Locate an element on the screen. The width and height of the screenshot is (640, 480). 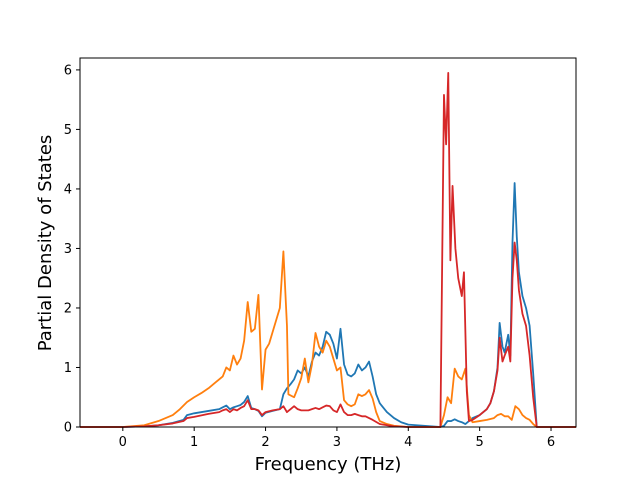
x-tick-label: 4 is located at coordinates (408, 442).